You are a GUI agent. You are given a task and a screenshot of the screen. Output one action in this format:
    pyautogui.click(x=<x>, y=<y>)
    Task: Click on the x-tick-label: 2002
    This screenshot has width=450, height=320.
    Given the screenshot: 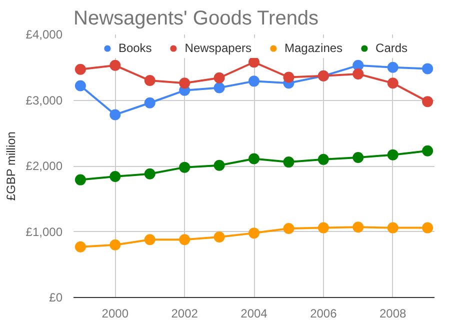 What is the action you would take?
    pyautogui.click(x=184, y=313)
    